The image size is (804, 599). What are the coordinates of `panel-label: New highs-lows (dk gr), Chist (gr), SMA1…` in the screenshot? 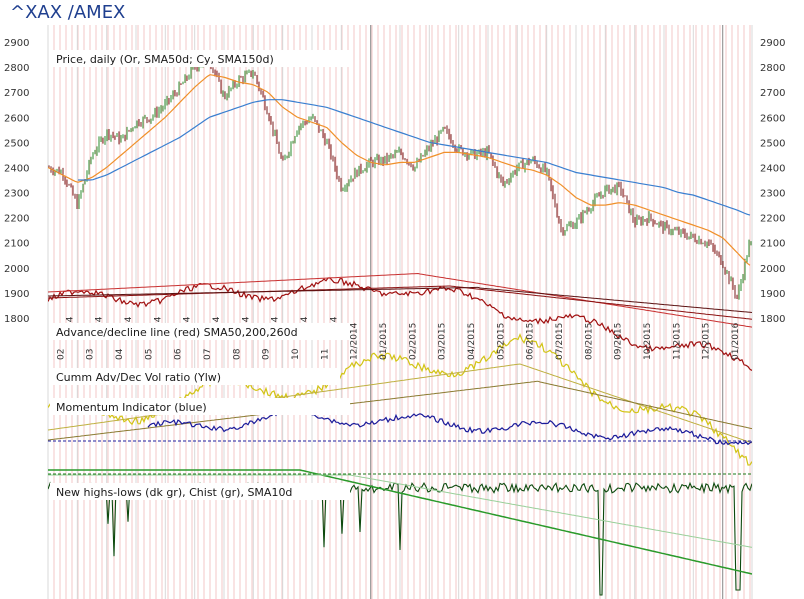 It's located at (174, 492).